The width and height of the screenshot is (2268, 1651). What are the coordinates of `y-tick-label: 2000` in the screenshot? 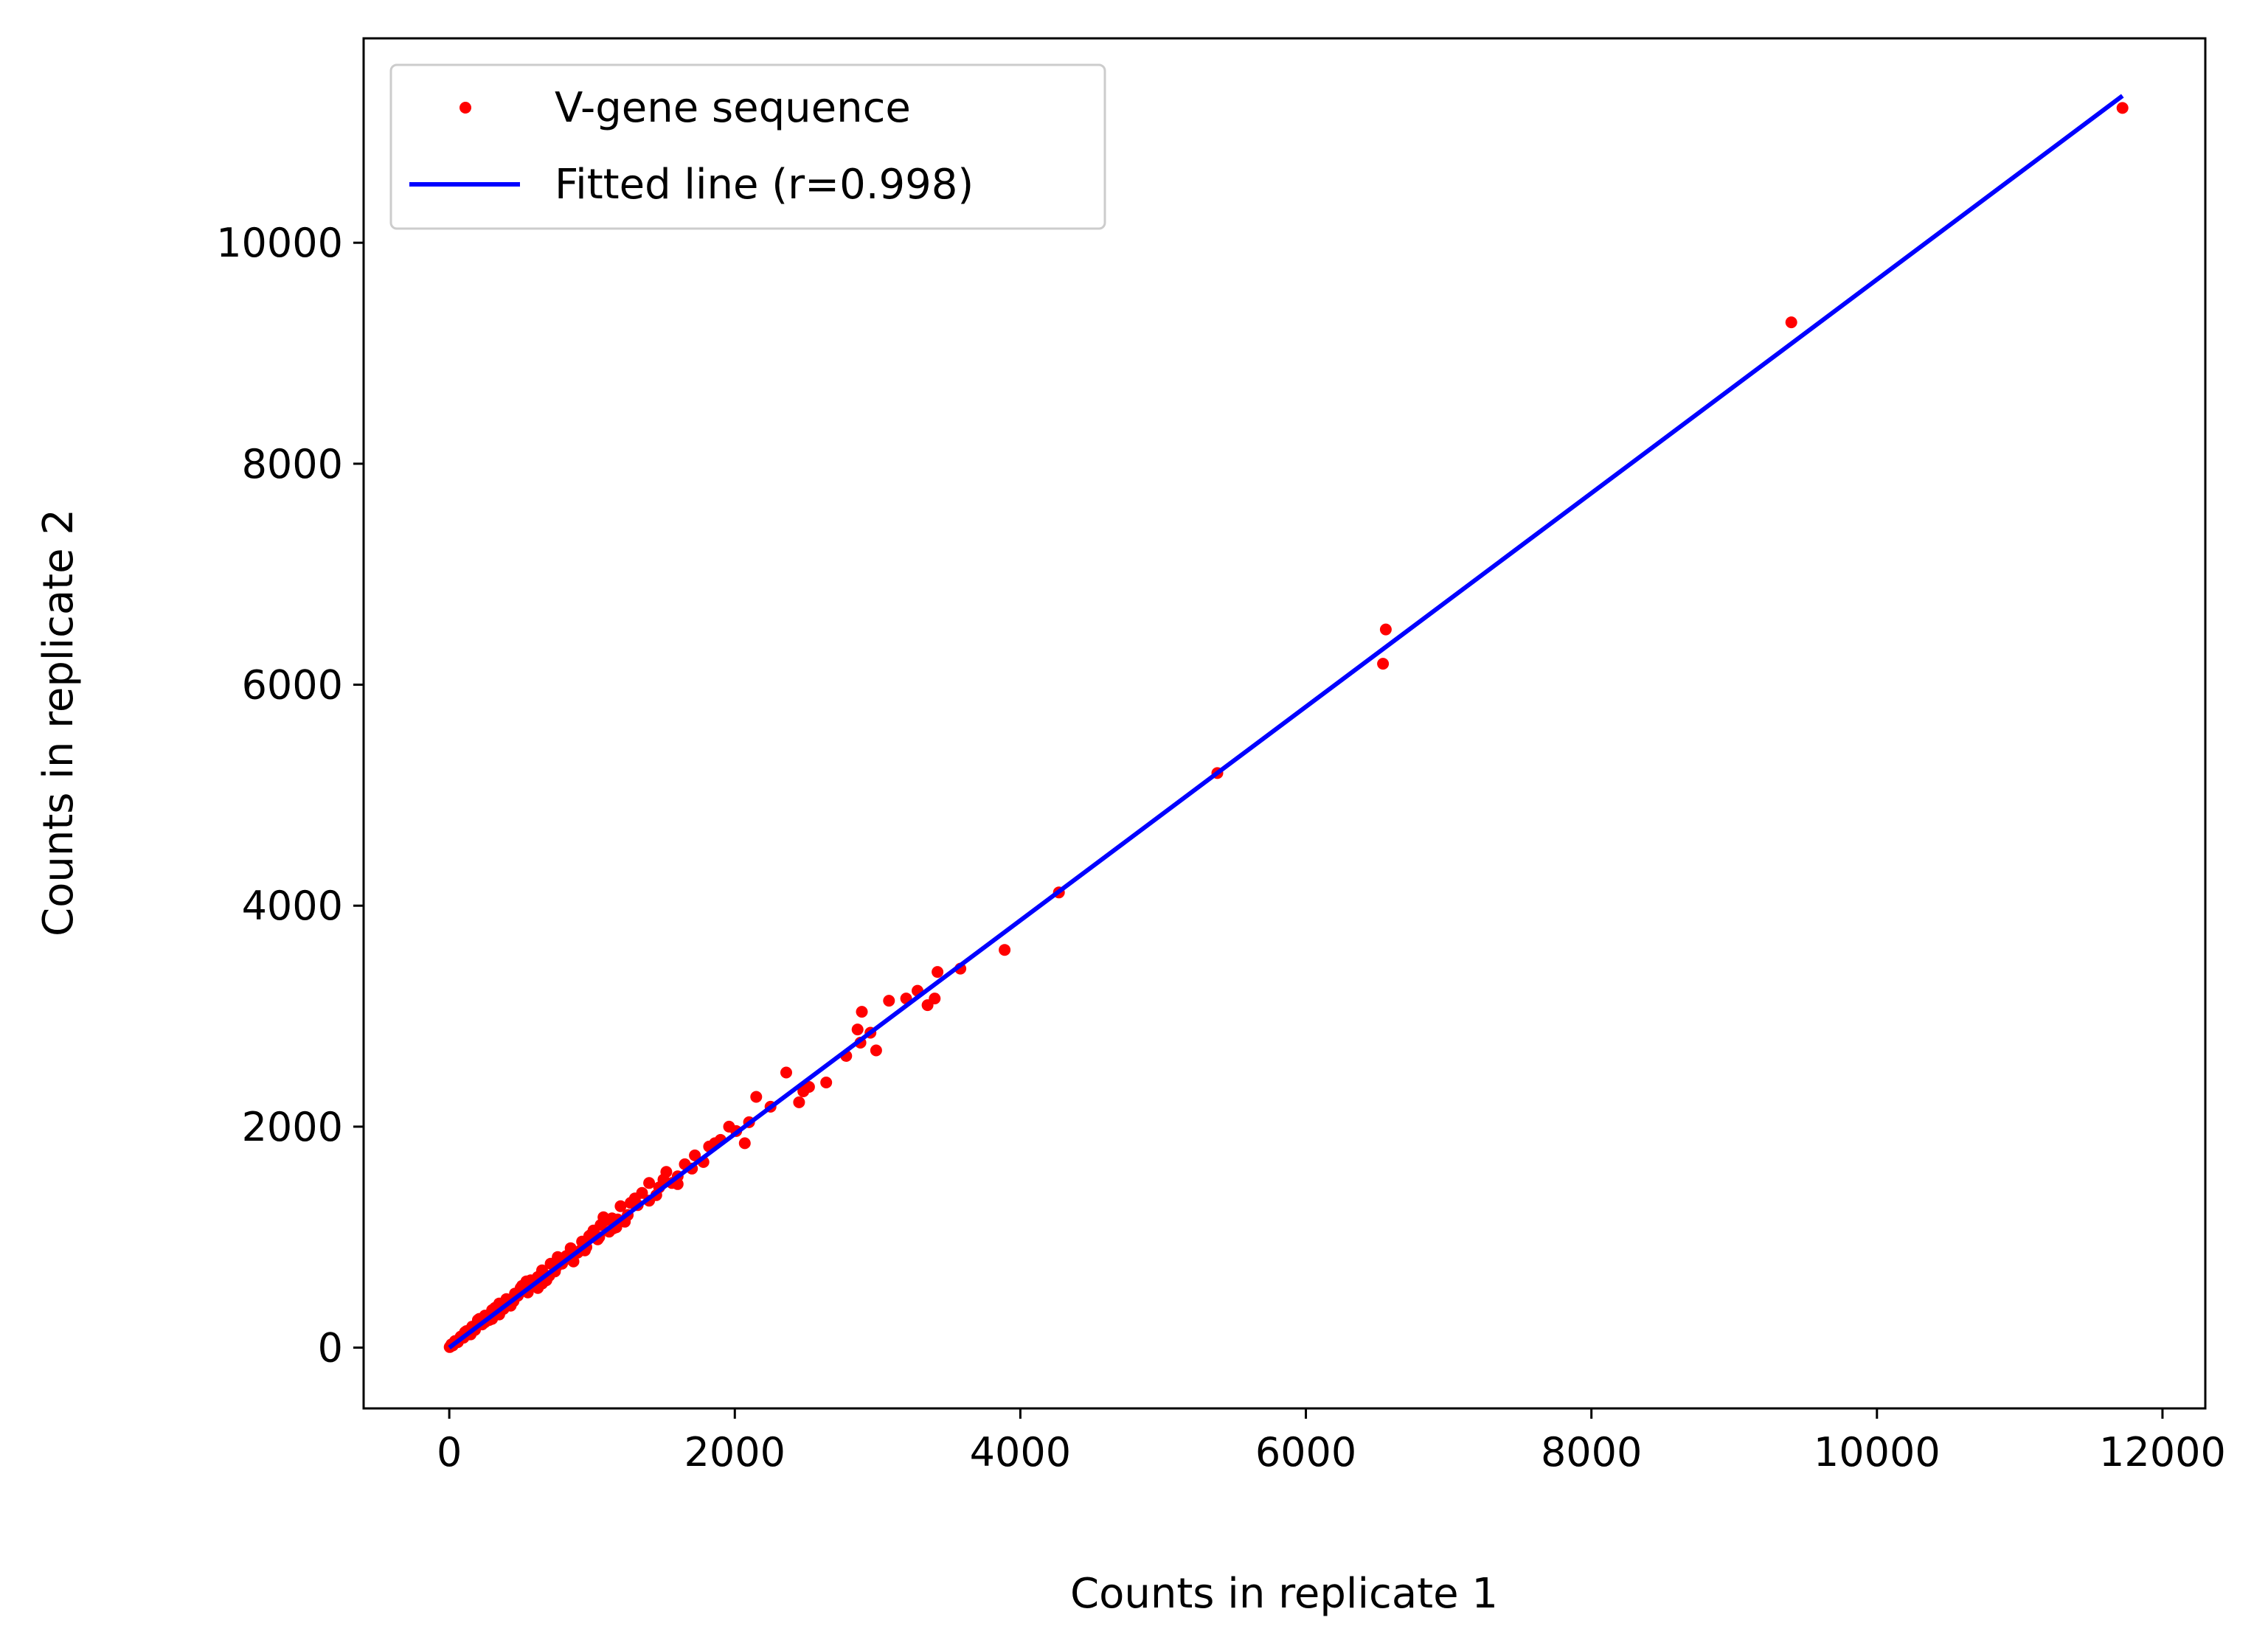 It's located at (292, 1127).